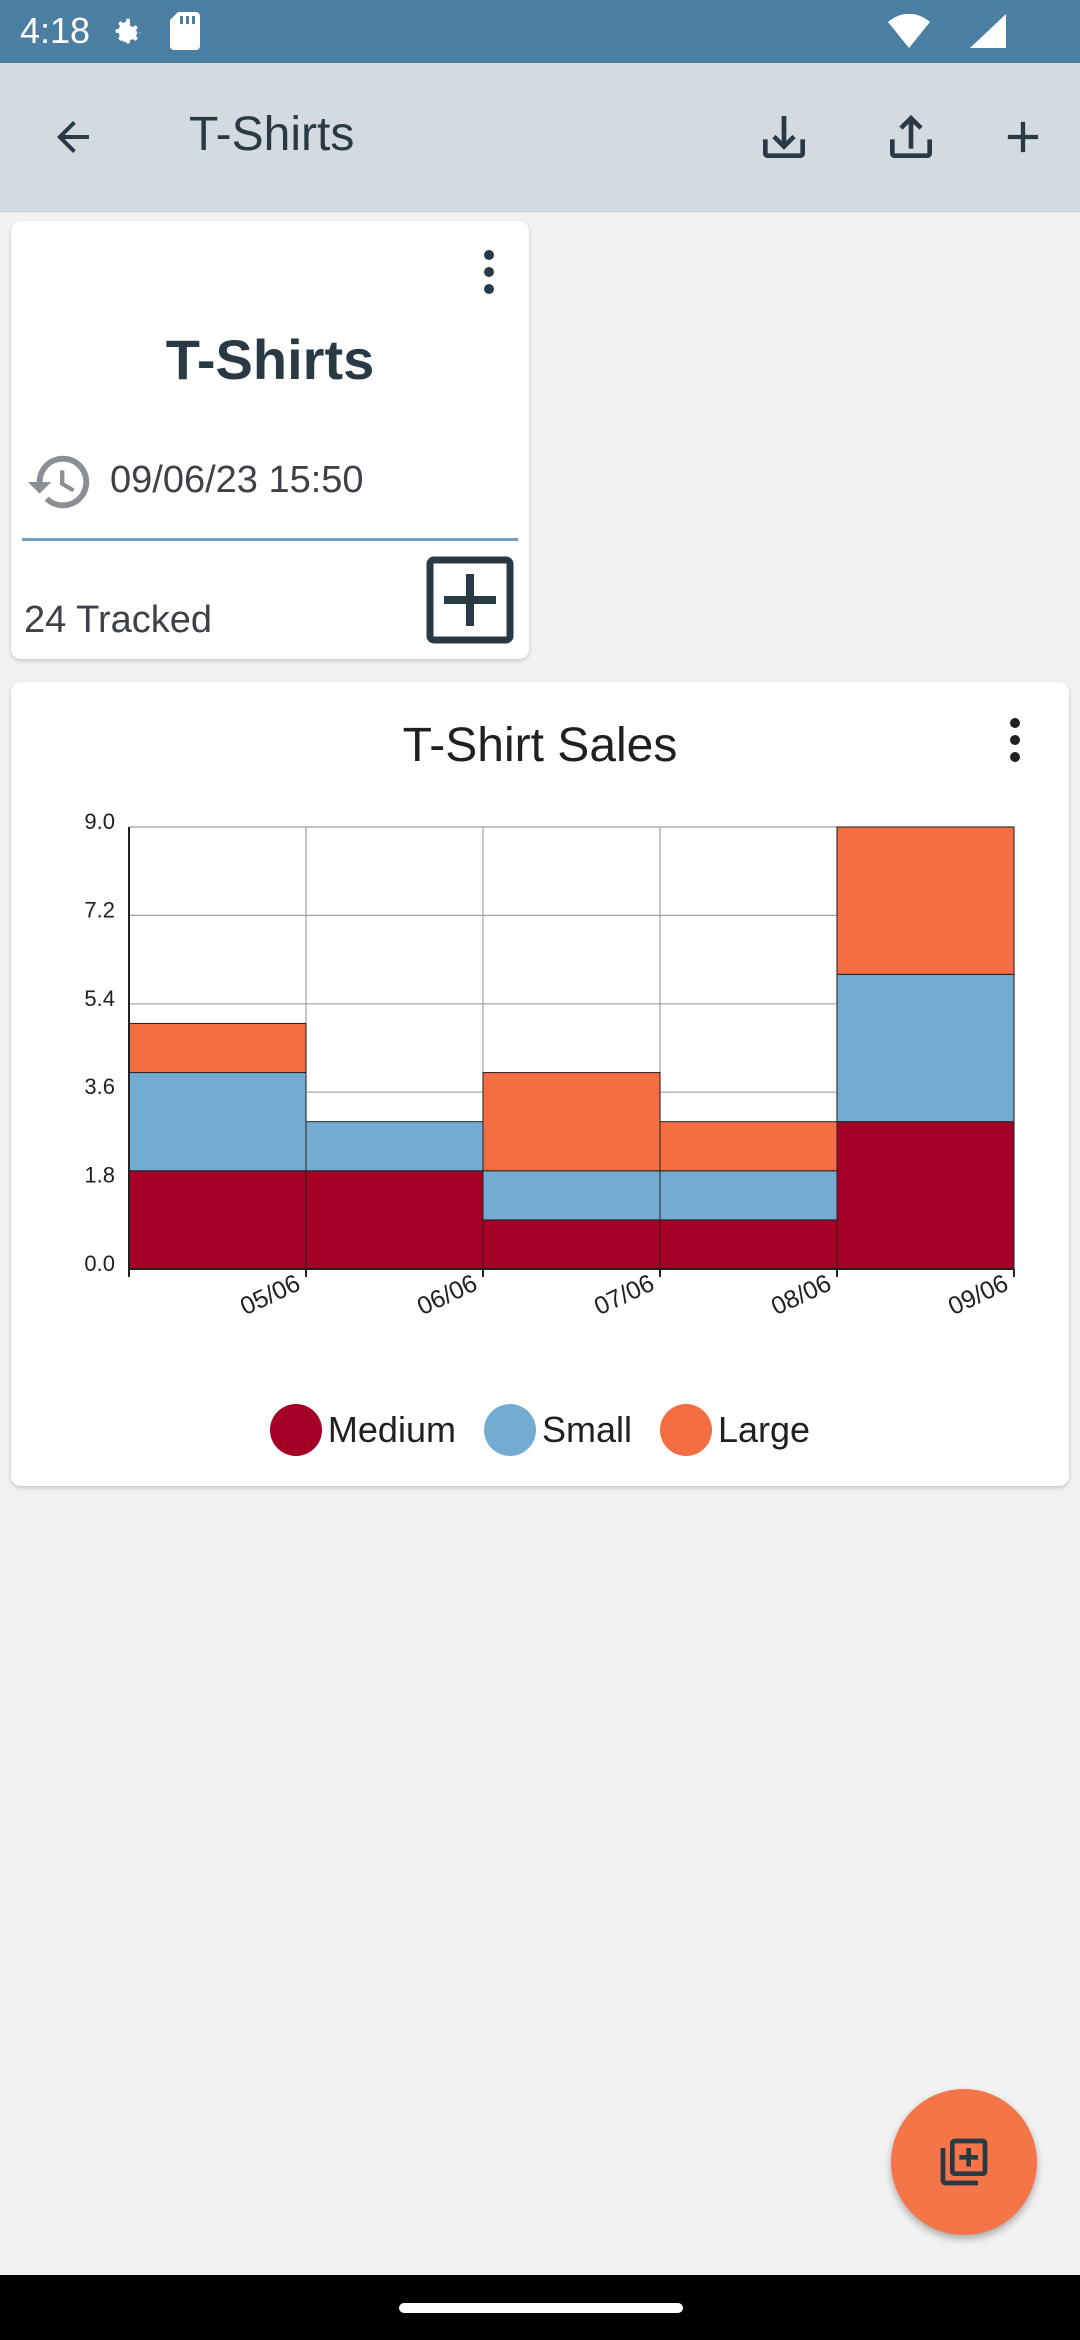 Image resolution: width=1080 pixels, height=2340 pixels. Describe the element at coordinates (586, 1429) in the screenshot. I see `legend-label: Small` at that location.